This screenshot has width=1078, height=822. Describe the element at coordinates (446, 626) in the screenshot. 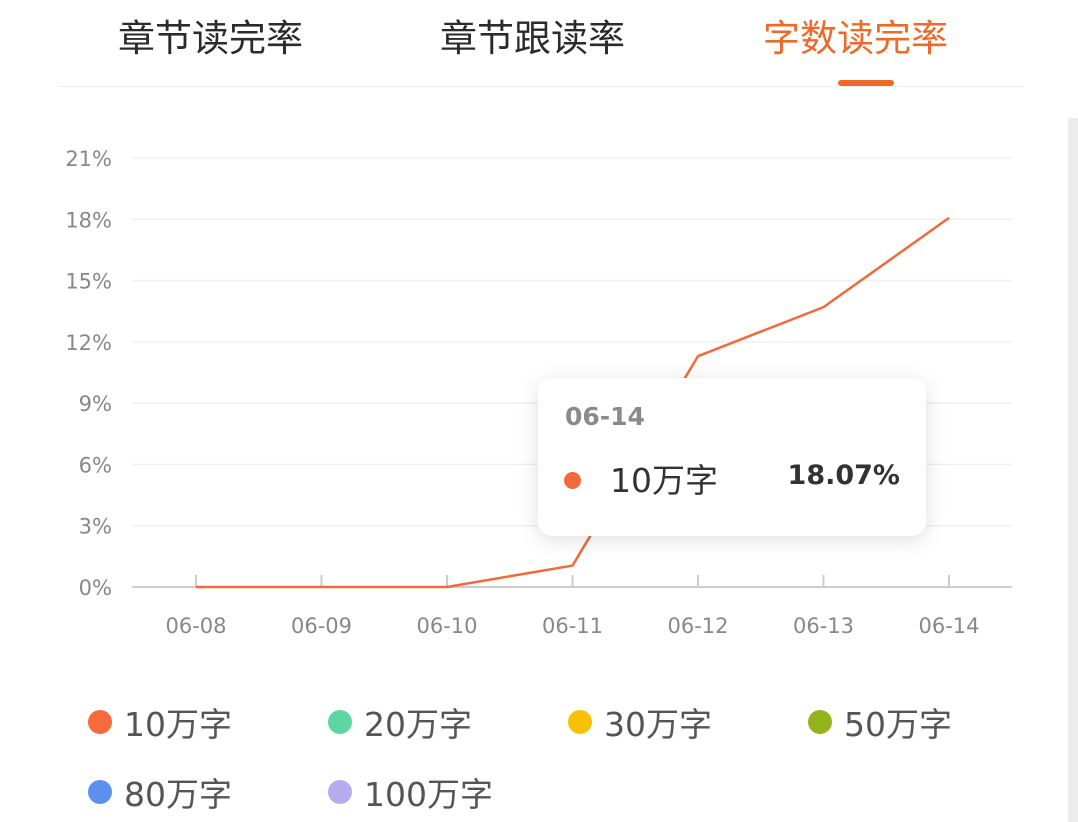

I see `x-tick-label: 06-10` at that location.